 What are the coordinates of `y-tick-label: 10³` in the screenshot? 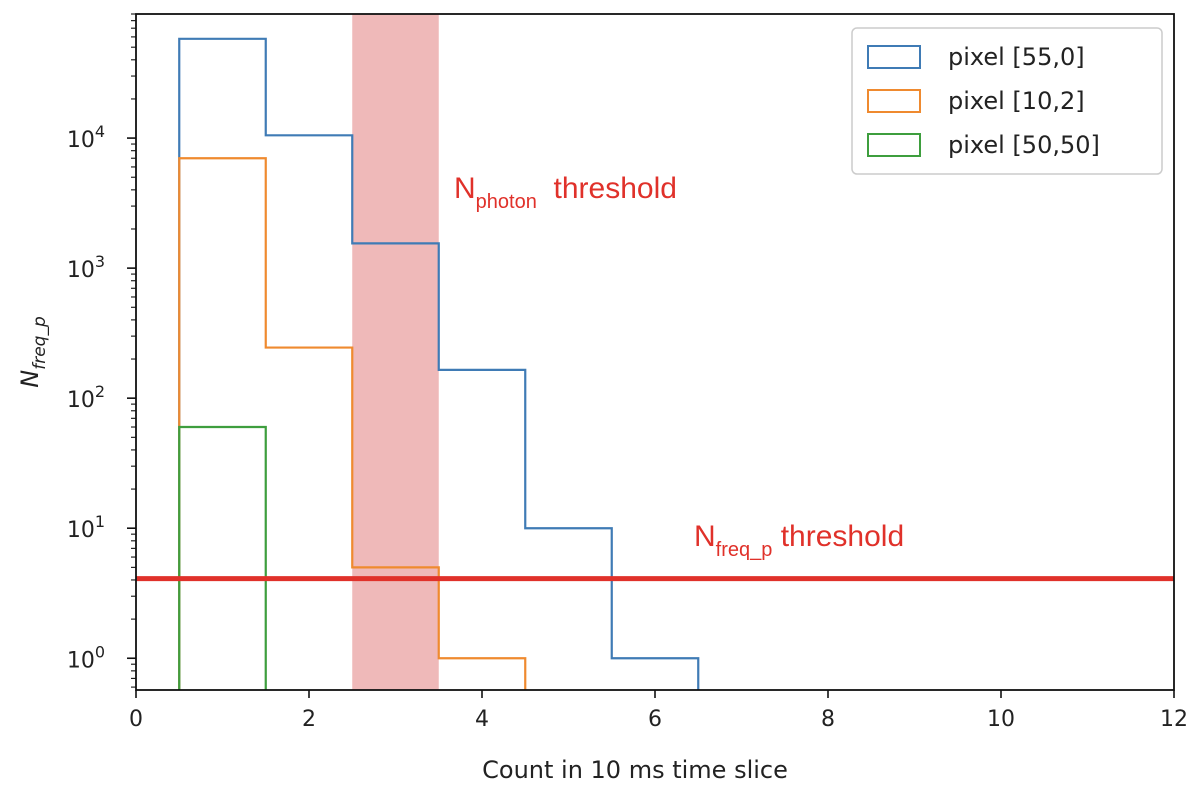 It's located at (86, 267).